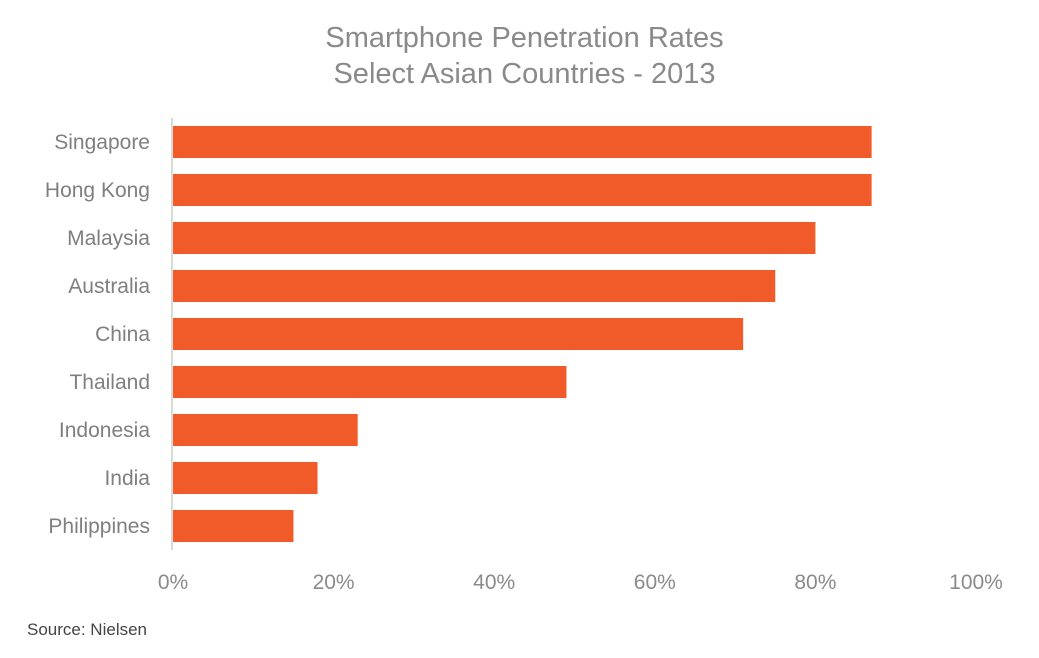 Image resolution: width=1039 pixels, height=658 pixels. I want to click on y-tick-label: Singapore, so click(102, 142).